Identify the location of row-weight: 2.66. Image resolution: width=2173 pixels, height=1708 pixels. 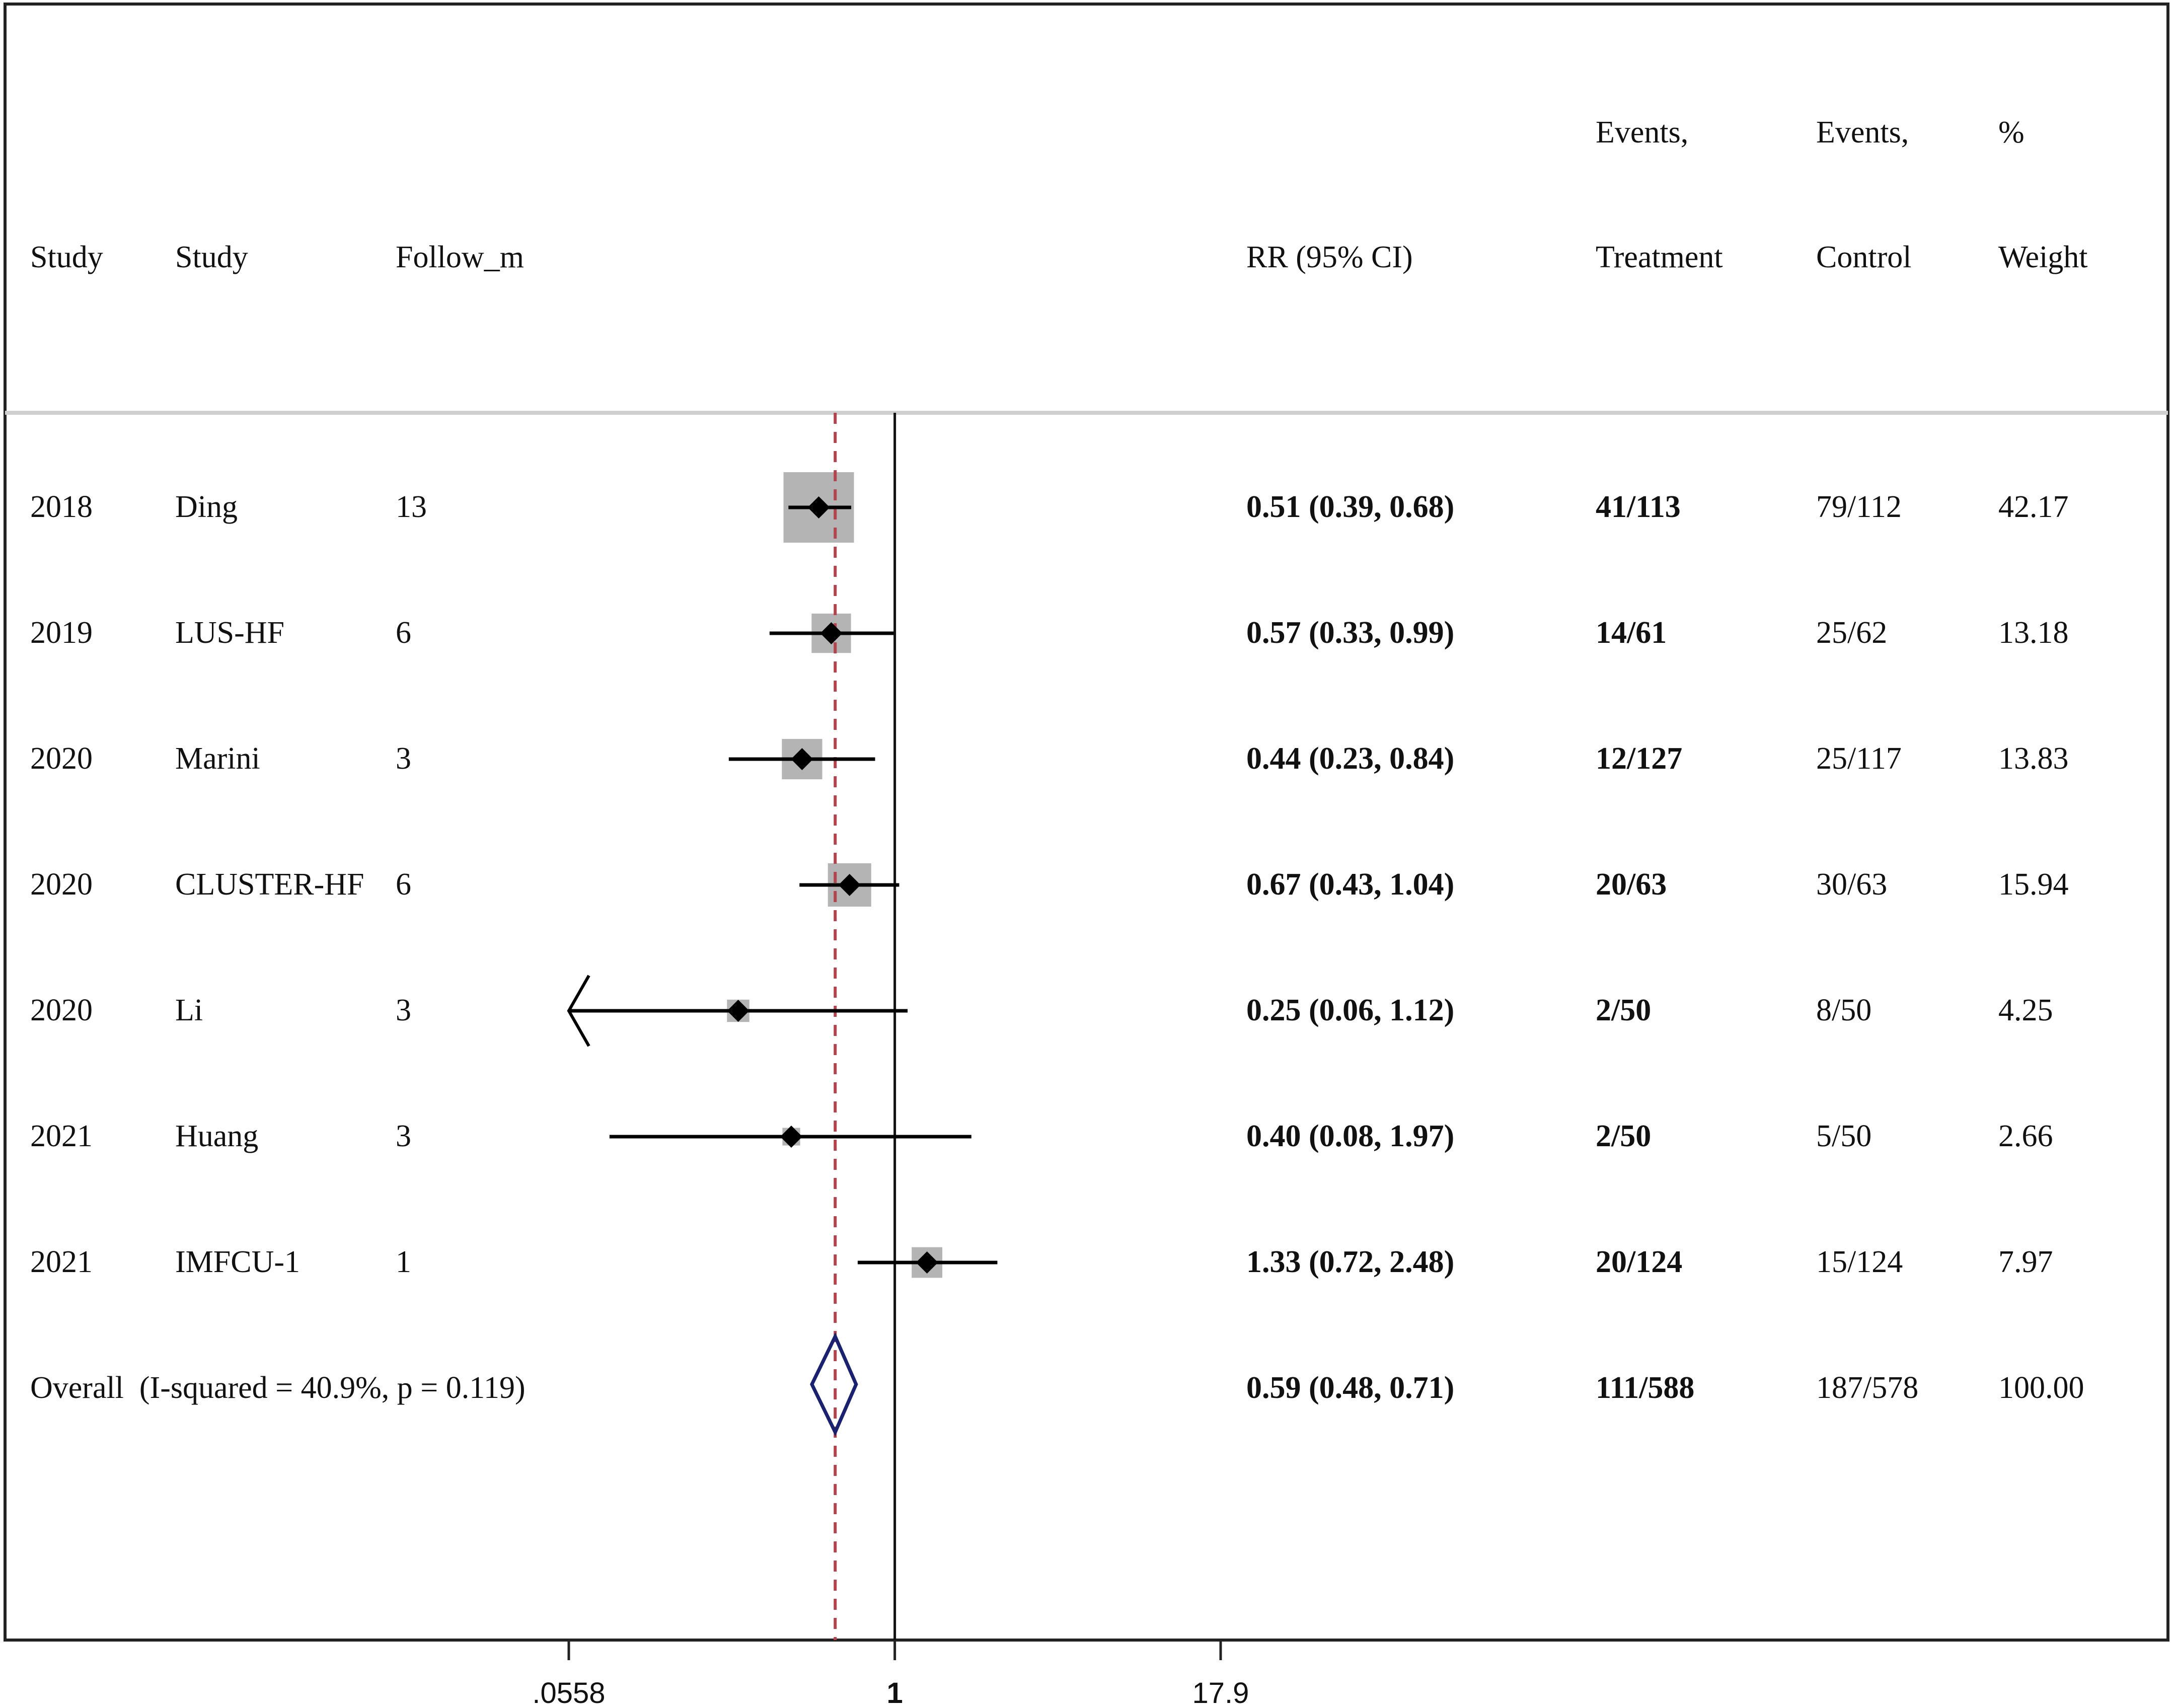
(2026, 1136).